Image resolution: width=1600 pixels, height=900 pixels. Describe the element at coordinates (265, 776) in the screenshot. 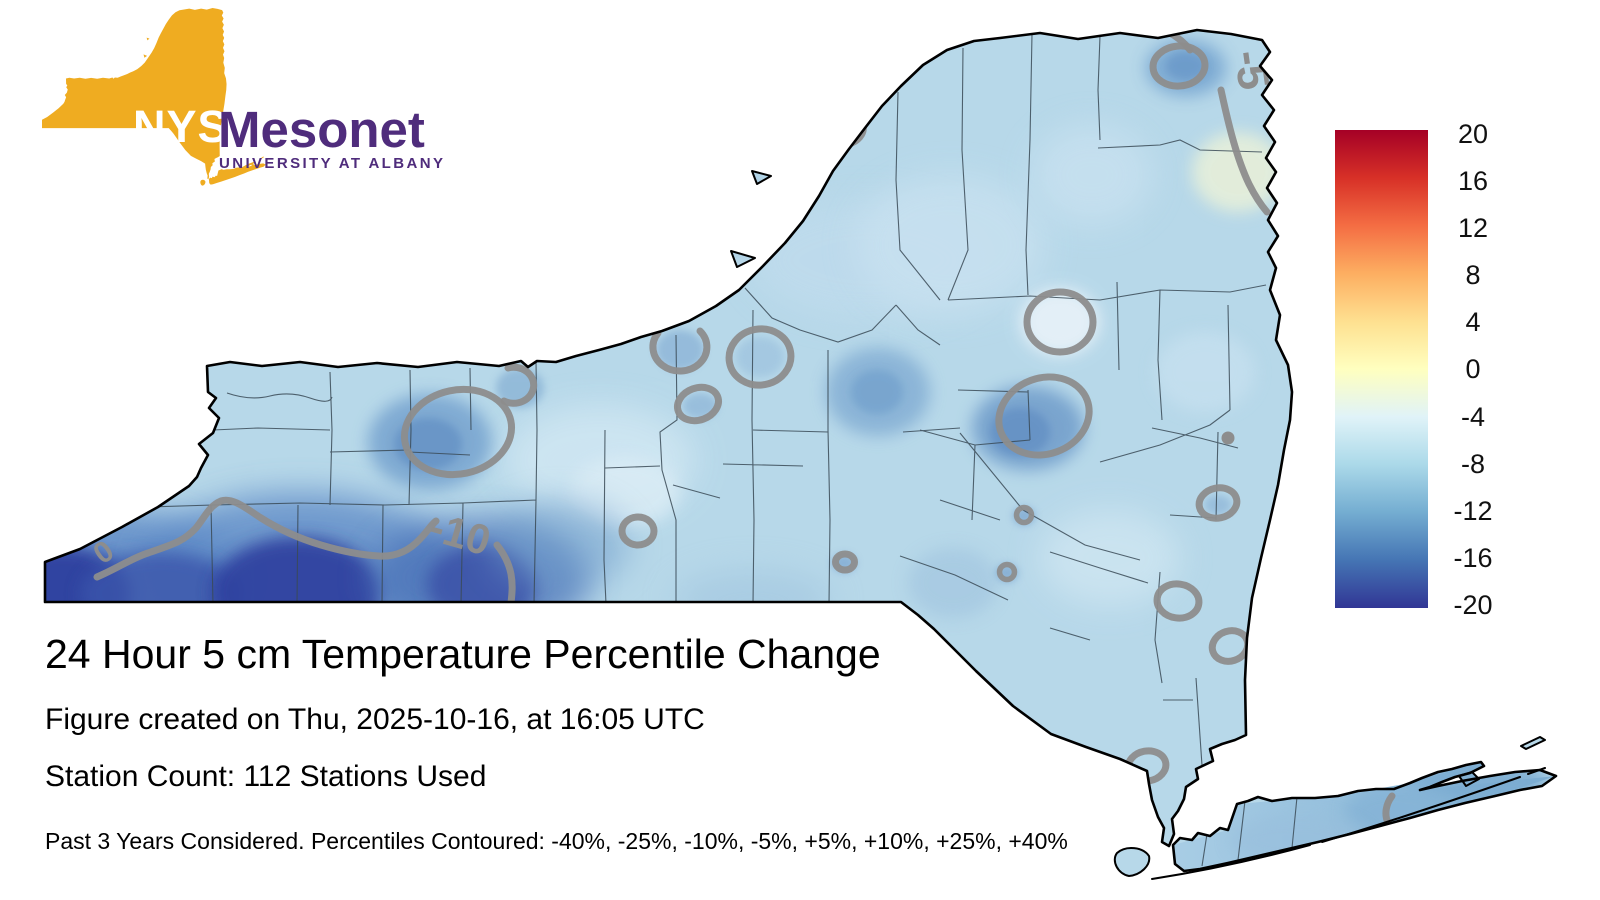

I see `station-count-line: Station Count: 112 Stations Used` at that location.